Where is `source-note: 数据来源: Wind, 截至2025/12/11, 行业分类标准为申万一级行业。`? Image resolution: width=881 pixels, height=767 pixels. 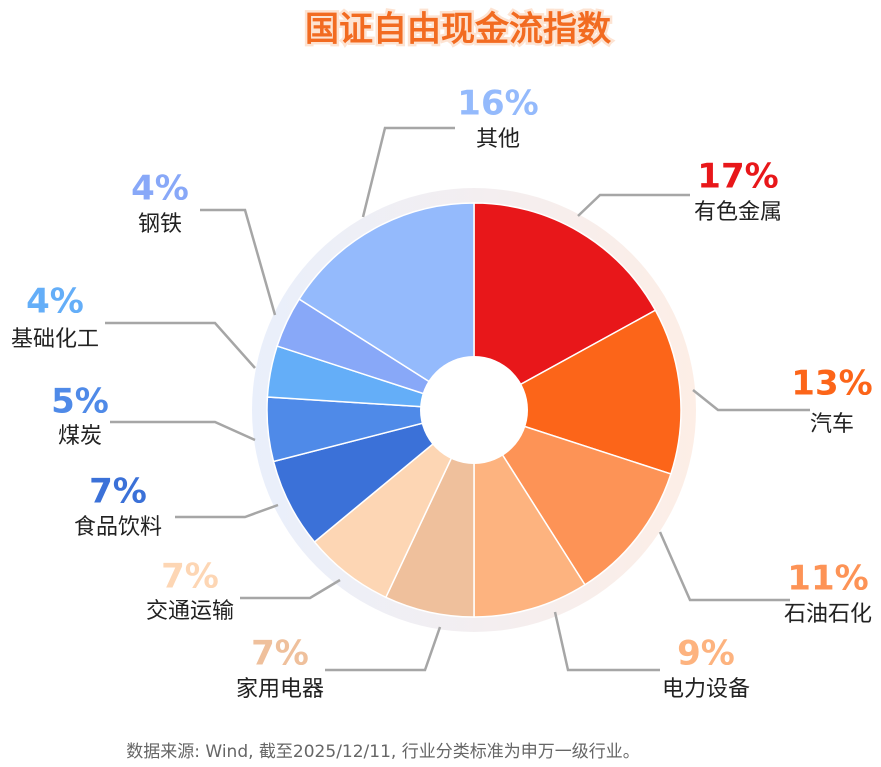 source-note: 数据来源: Wind, 截至2025/12/11, 行业分类标准为申万一级行业。 is located at coordinates (382, 752).